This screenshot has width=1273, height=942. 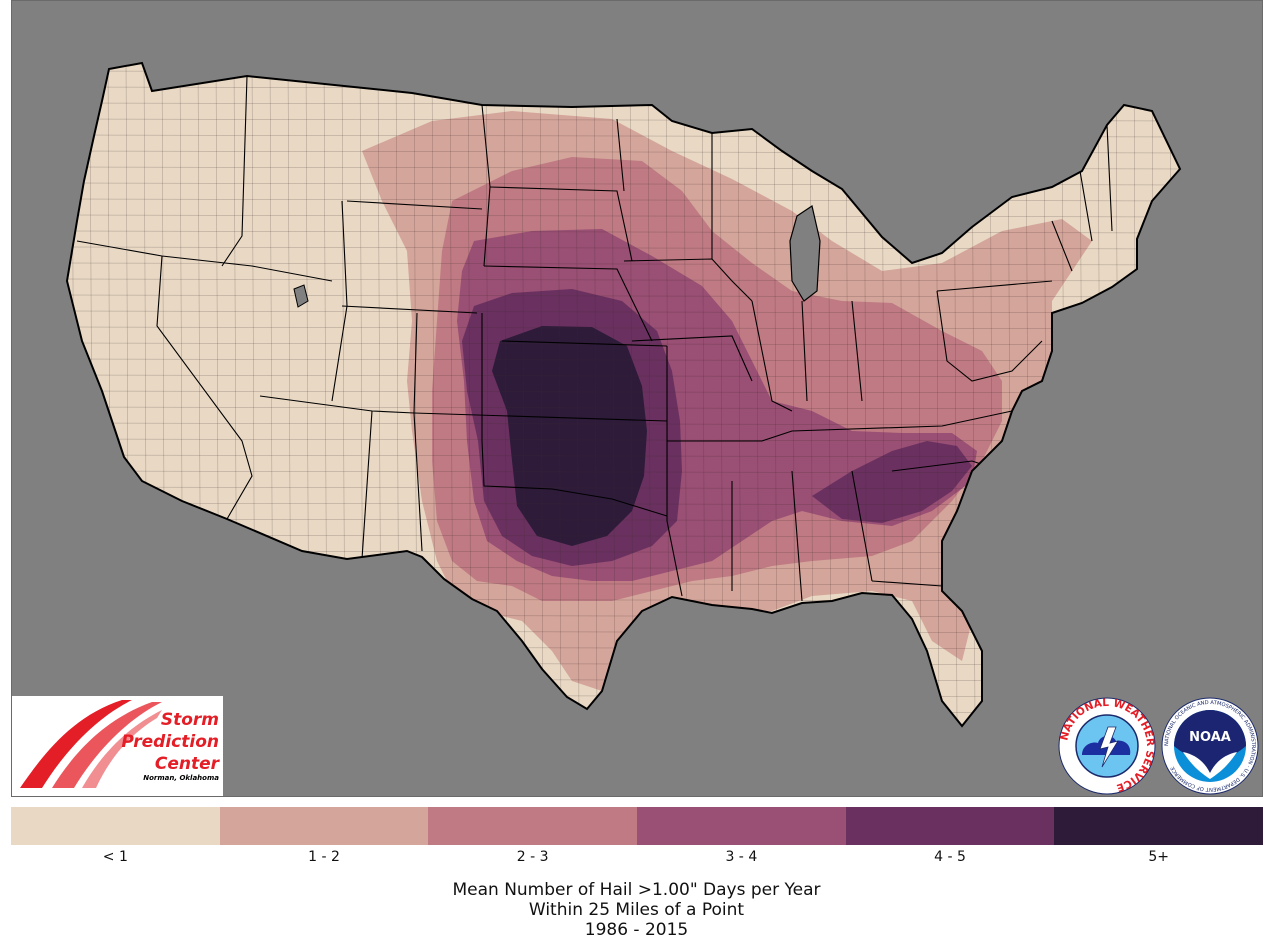 I want to click on spc-title-line3: Center, so click(x=186, y=764).